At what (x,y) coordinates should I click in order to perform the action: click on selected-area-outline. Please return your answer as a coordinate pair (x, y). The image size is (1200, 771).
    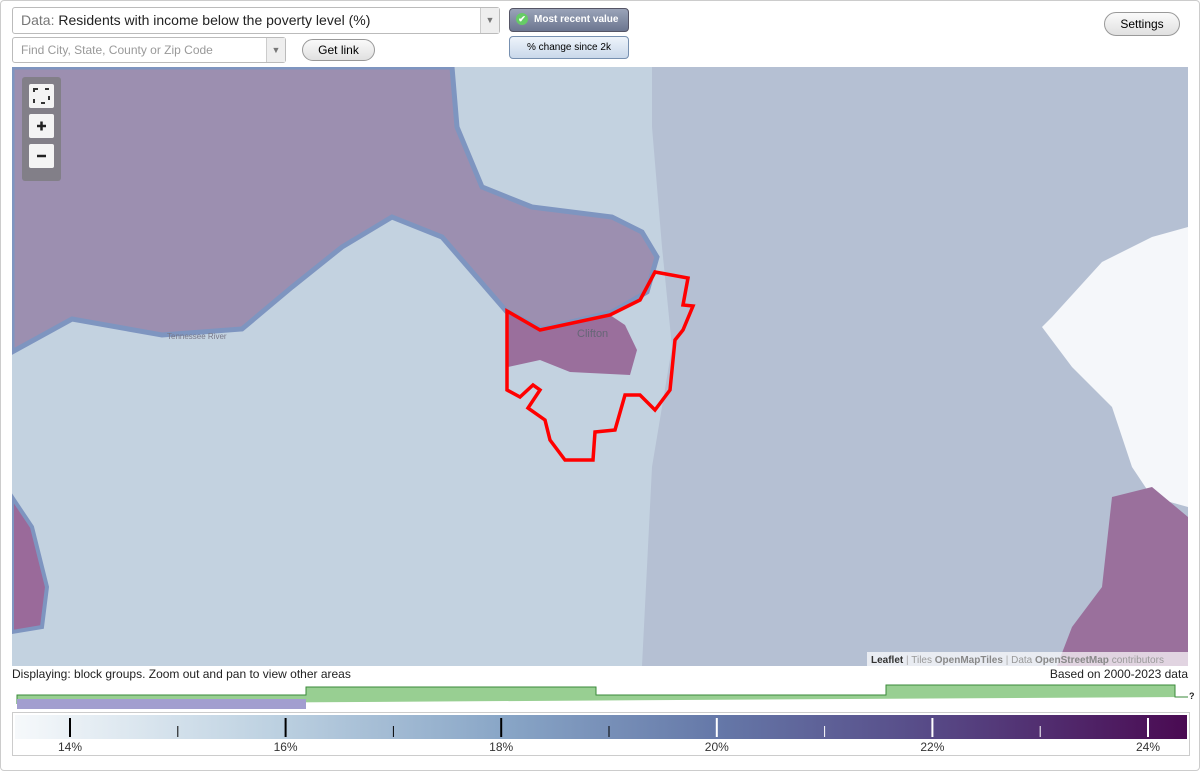
    Looking at the image, I should click on (600, 366).